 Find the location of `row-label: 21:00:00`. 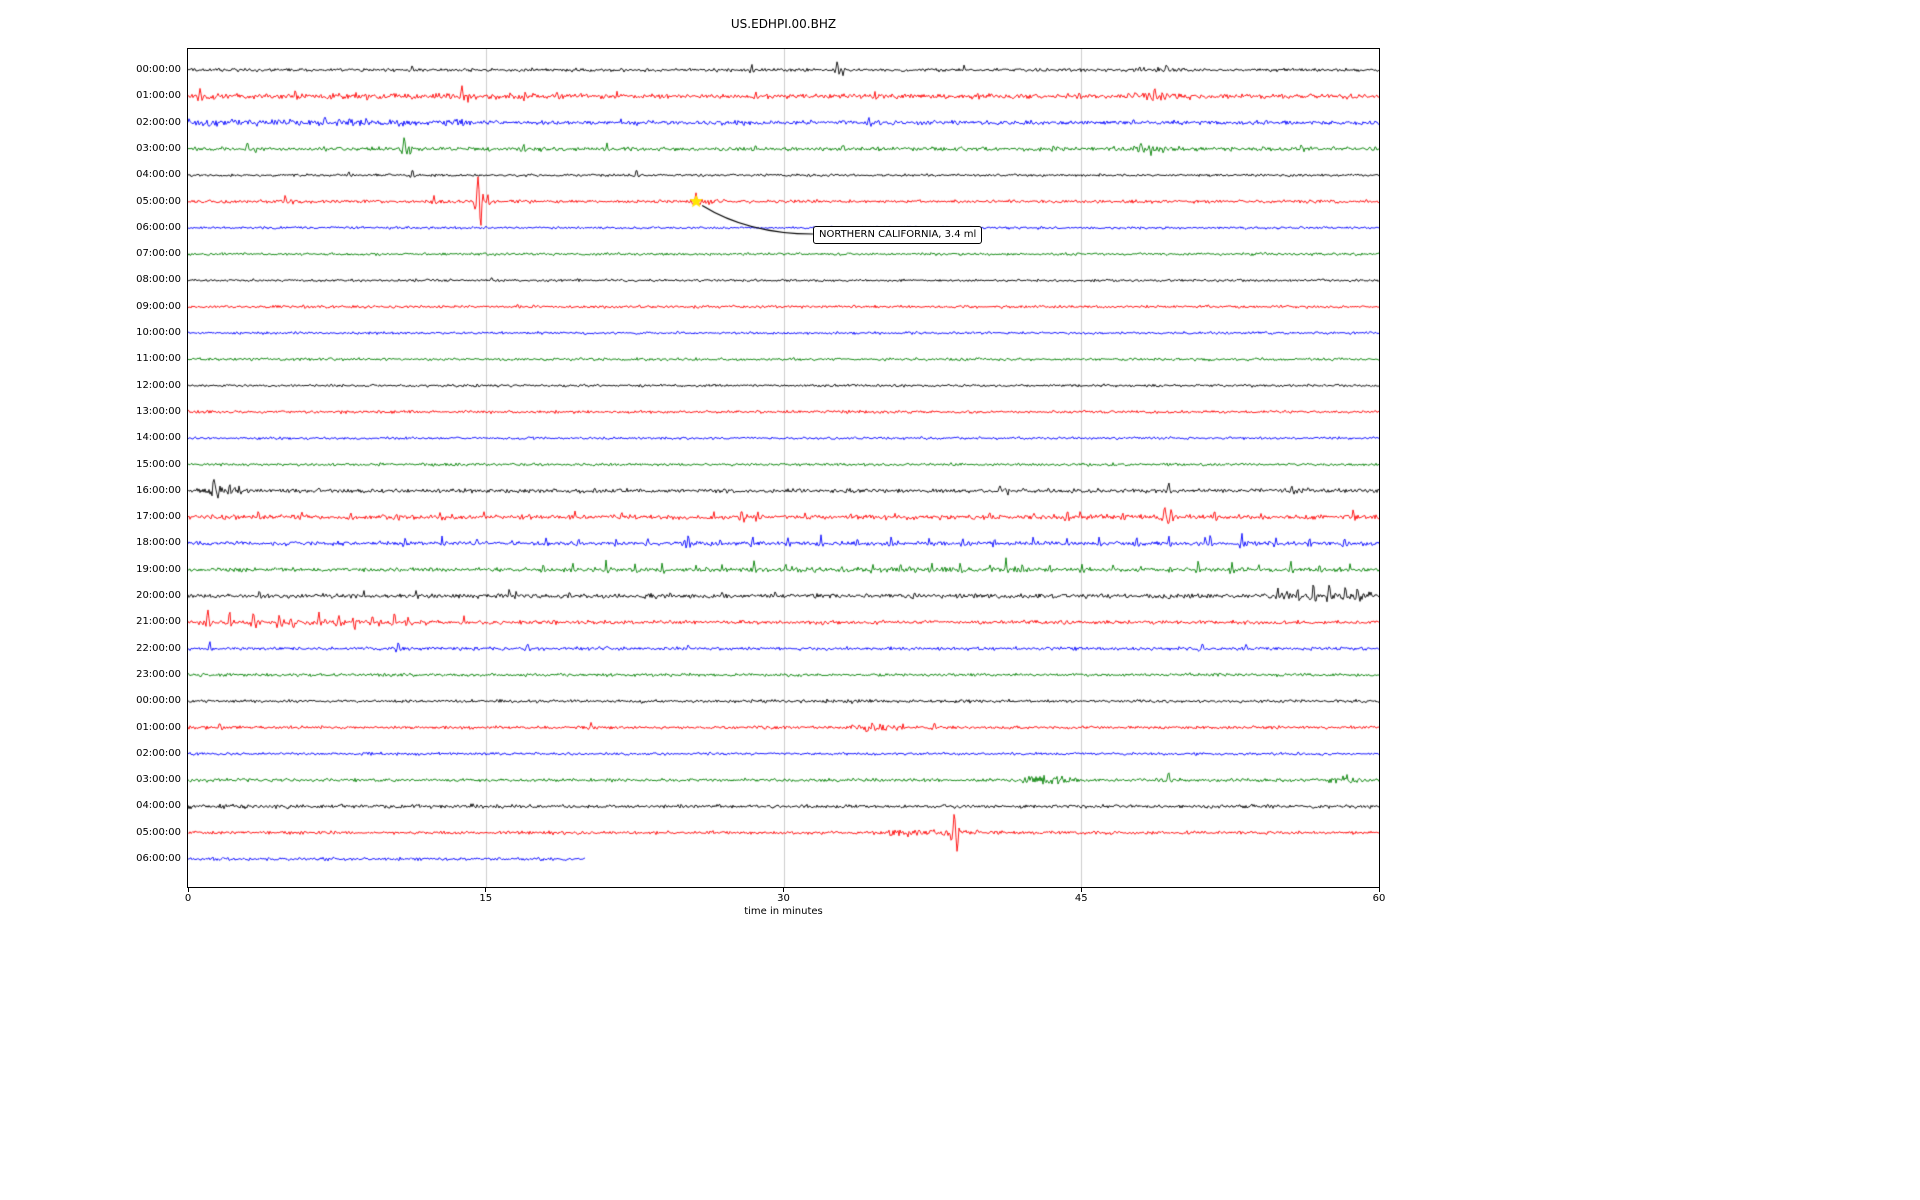

row-label: 21:00:00 is located at coordinates (158, 622).